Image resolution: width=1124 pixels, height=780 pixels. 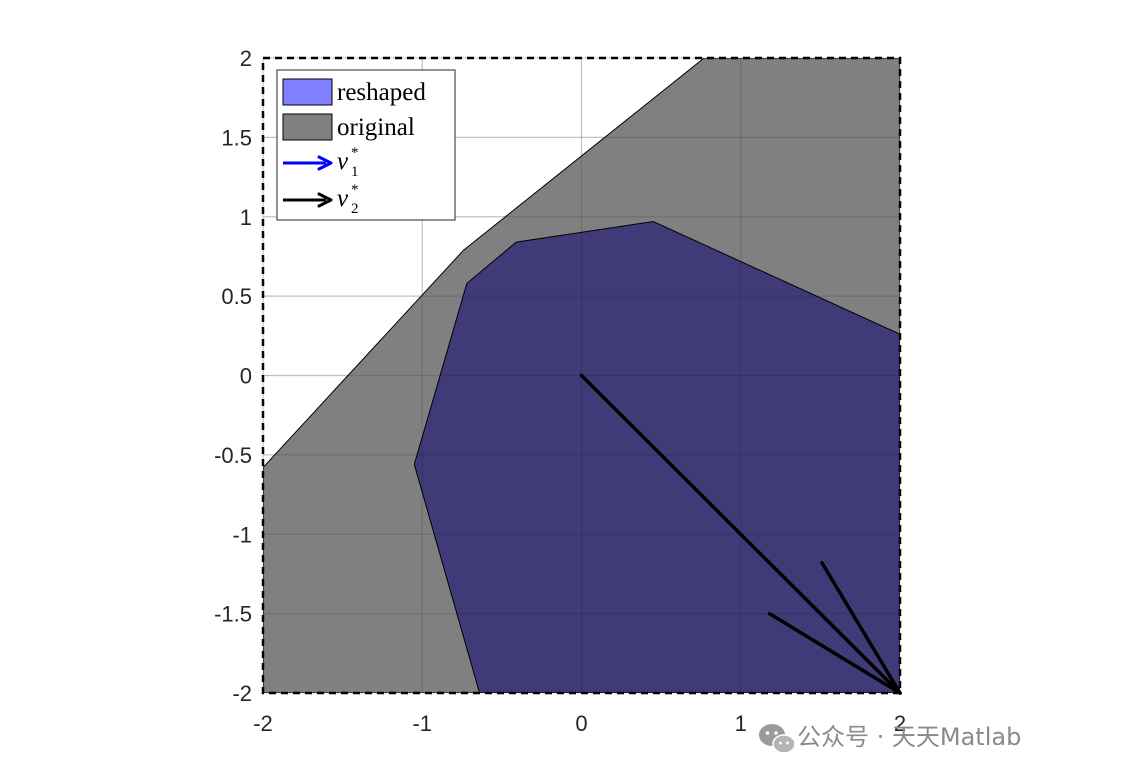 I want to click on y-tick-label: 0, so click(x=246, y=376).